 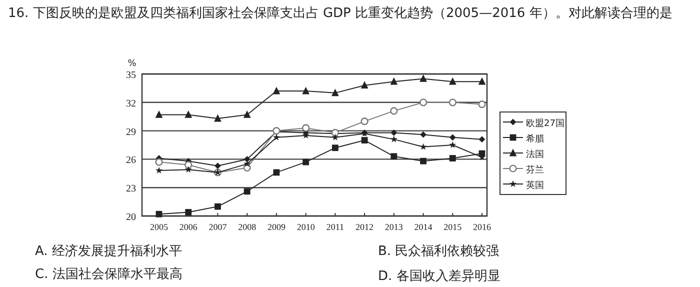 What do you see at coordinates (545, 123) in the screenshot?
I see `legend-label: 欧盟27国` at bounding box center [545, 123].